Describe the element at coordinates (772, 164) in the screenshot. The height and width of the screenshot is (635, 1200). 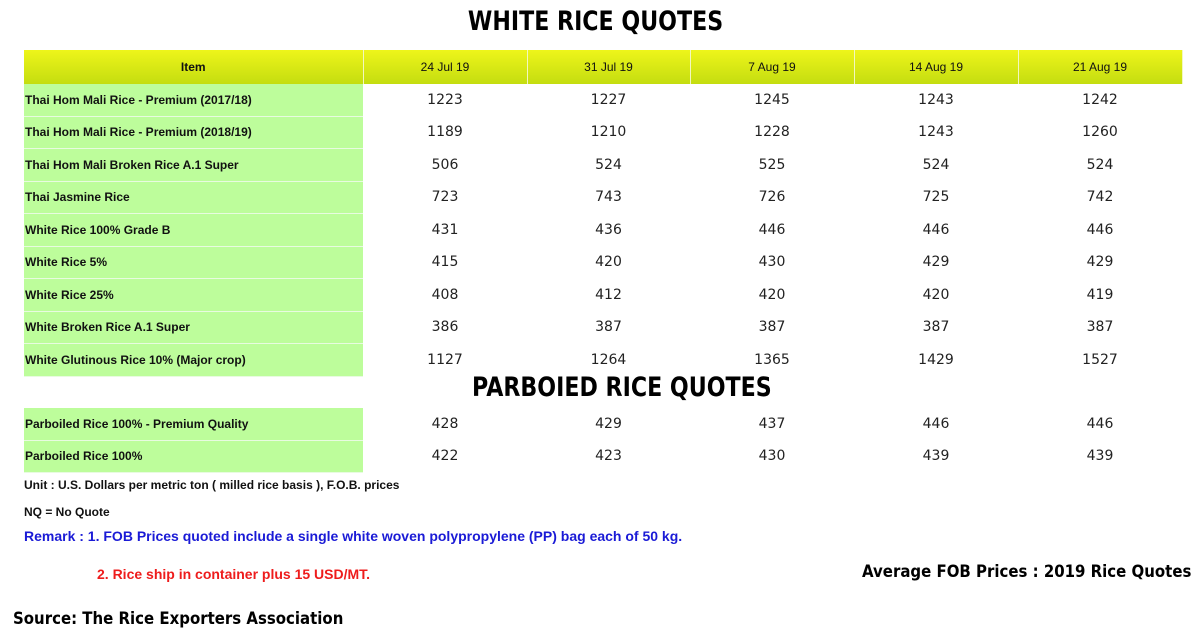
I see `price-cell: 525` at that location.